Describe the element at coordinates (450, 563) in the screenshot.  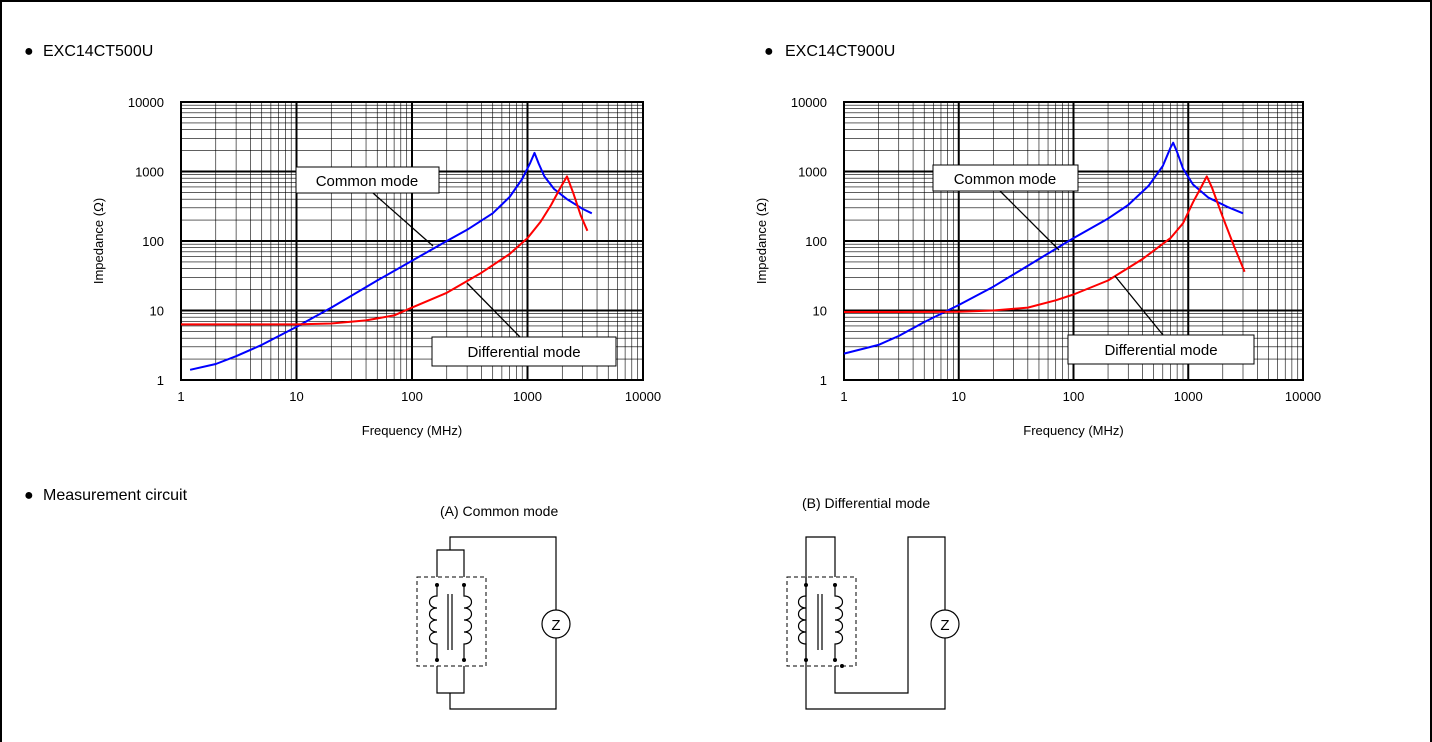
I see `circuit-a-bus-top` at that location.